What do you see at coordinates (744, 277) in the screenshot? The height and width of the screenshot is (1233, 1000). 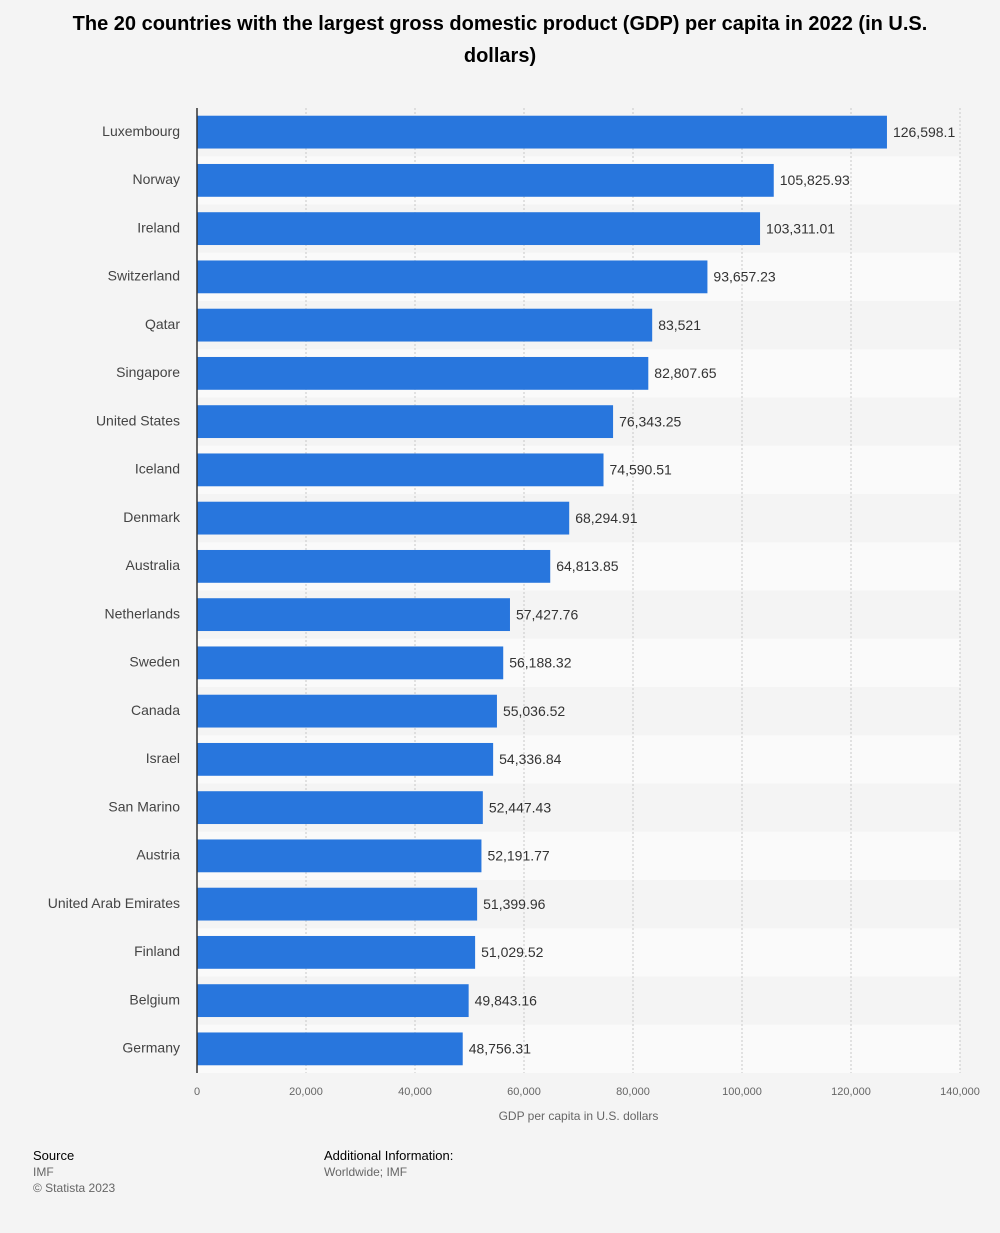 I see `value-label: 93,657.23` at bounding box center [744, 277].